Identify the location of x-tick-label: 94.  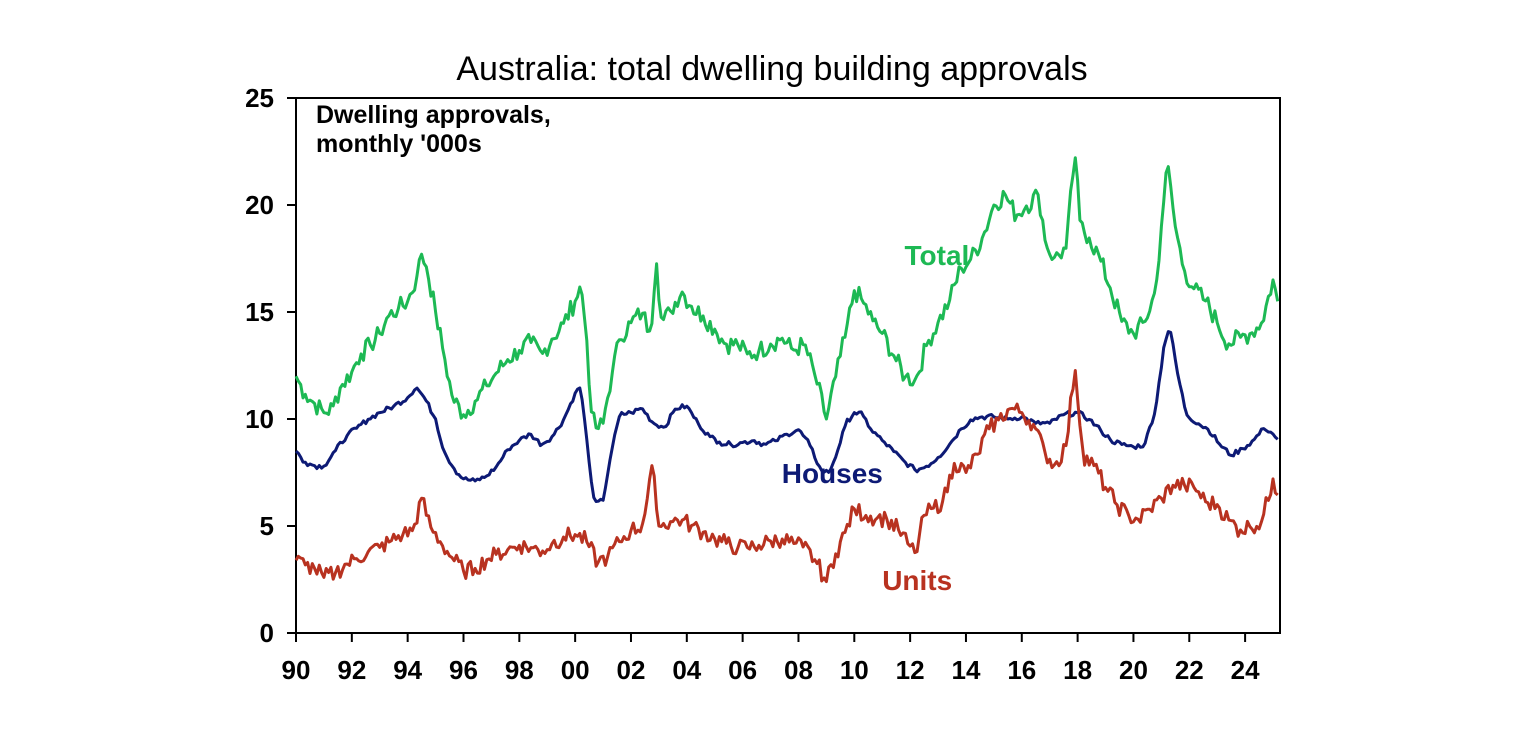
(407, 670).